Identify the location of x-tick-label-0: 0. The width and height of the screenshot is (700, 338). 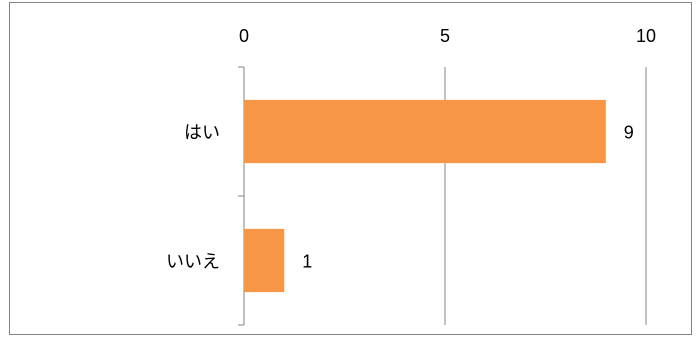
(244, 36).